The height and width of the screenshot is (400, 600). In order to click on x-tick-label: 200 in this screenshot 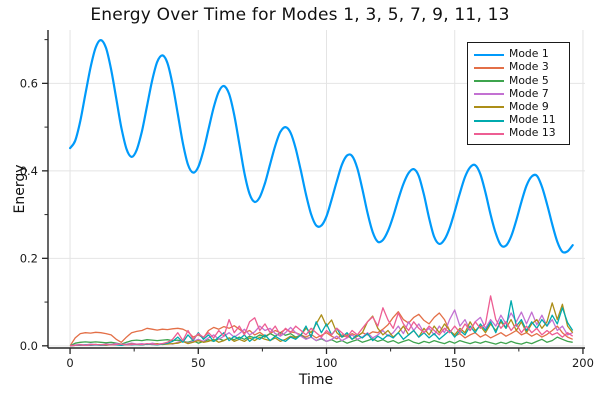, I will do `click(583, 363)`.